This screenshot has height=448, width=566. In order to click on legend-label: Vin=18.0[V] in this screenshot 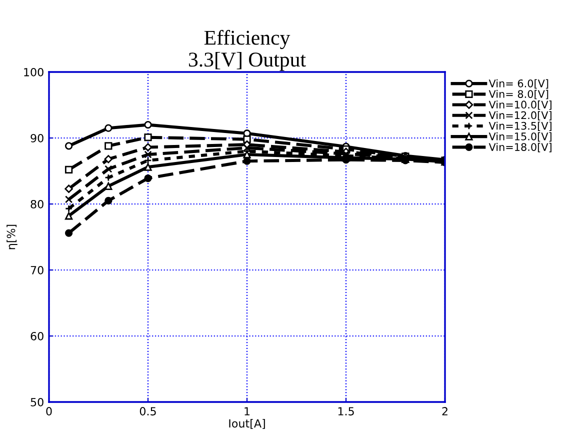, I will do `click(520, 147)`.